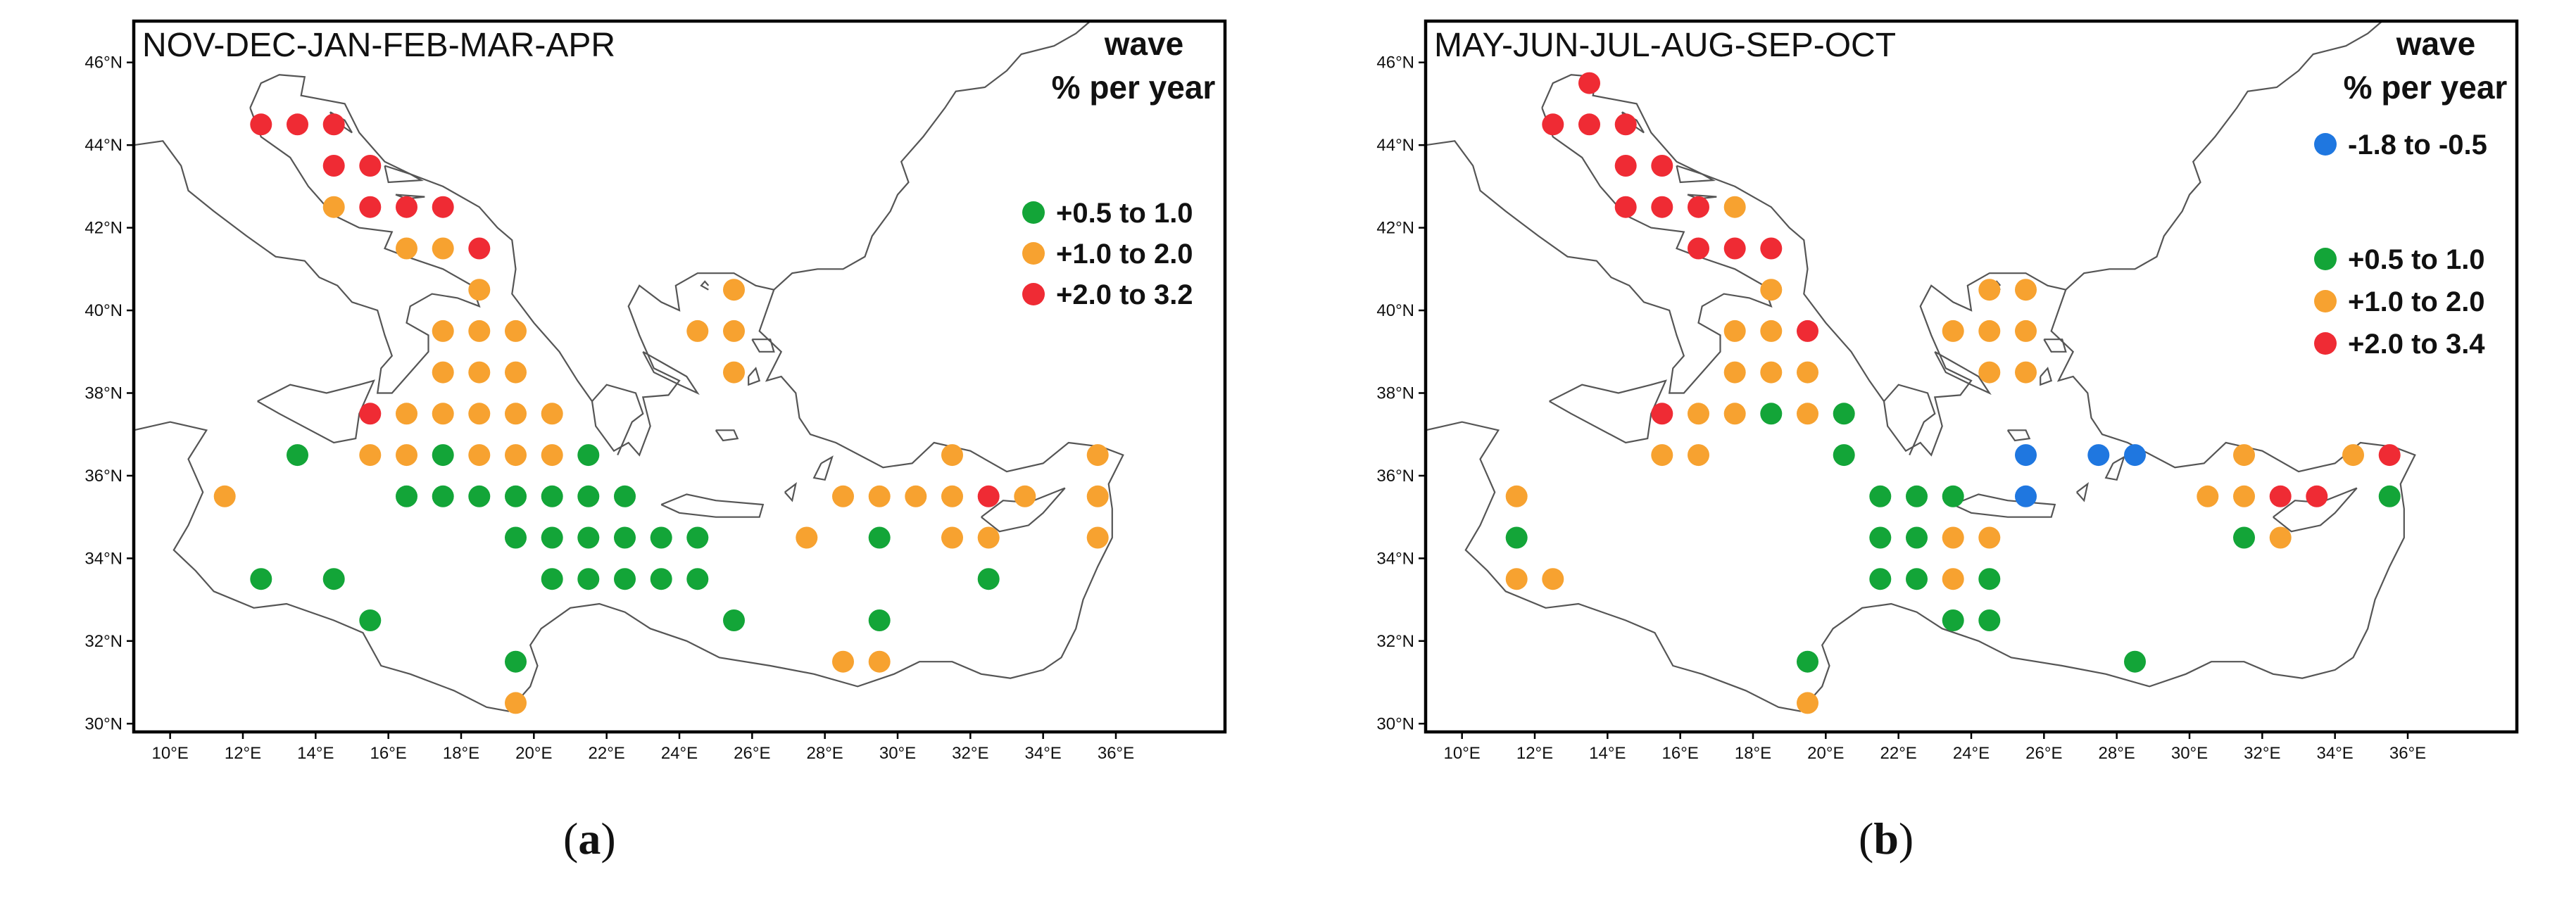 The height and width of the screenshot is (898, 2576). What do you see at coordinates (752, 753) in the screenshot?
I see `lon-tick-label: 26°E` at bounding box center [752, 753].